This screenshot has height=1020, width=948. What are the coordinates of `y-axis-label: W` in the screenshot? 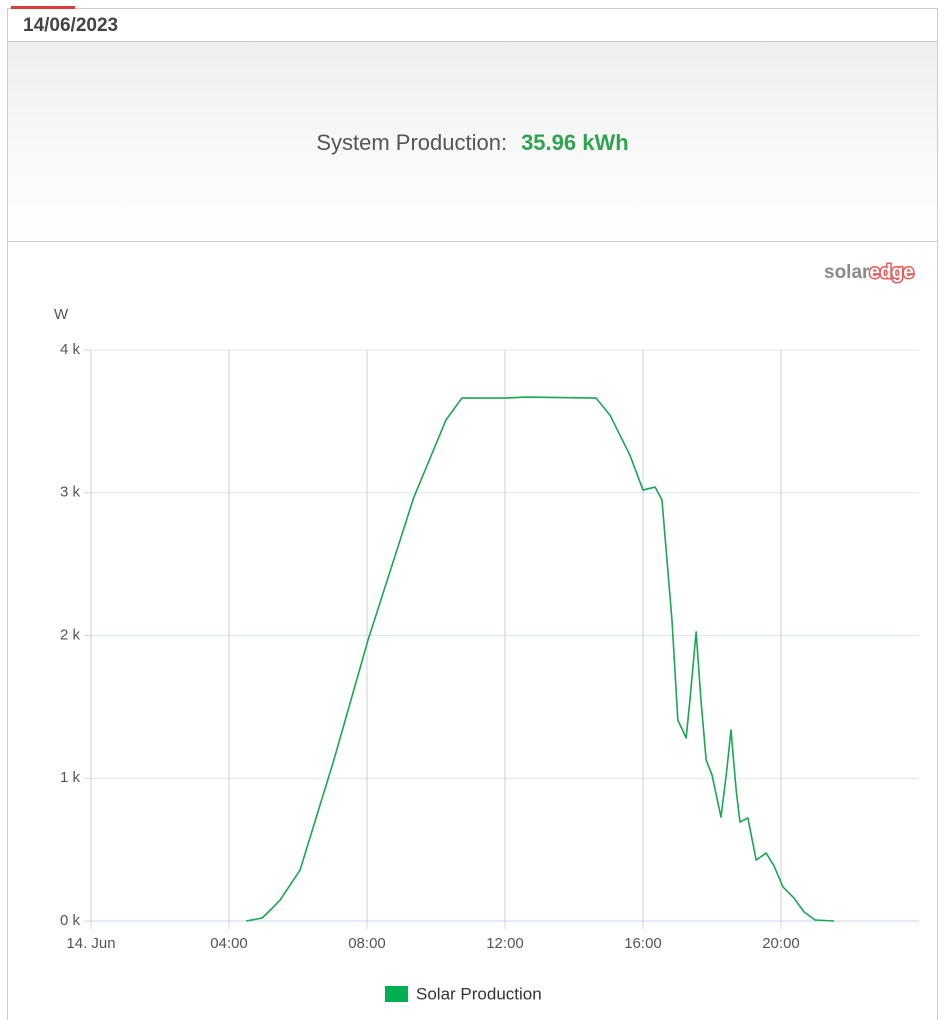 It's located at (61, 314).